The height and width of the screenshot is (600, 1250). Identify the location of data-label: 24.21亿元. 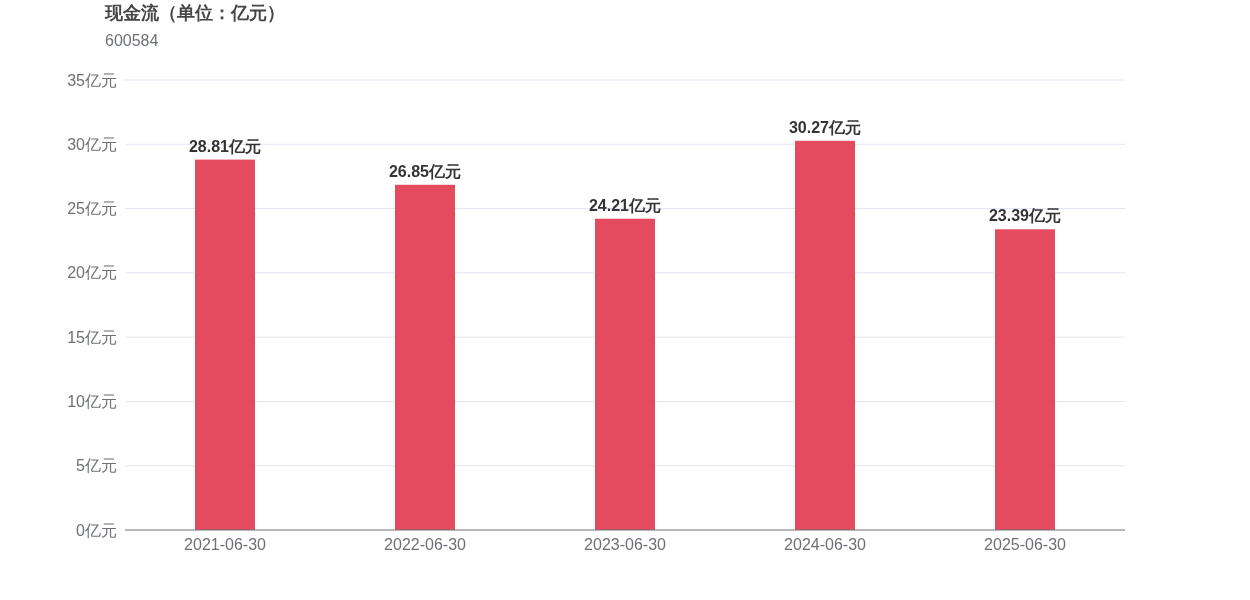
(625, 205).